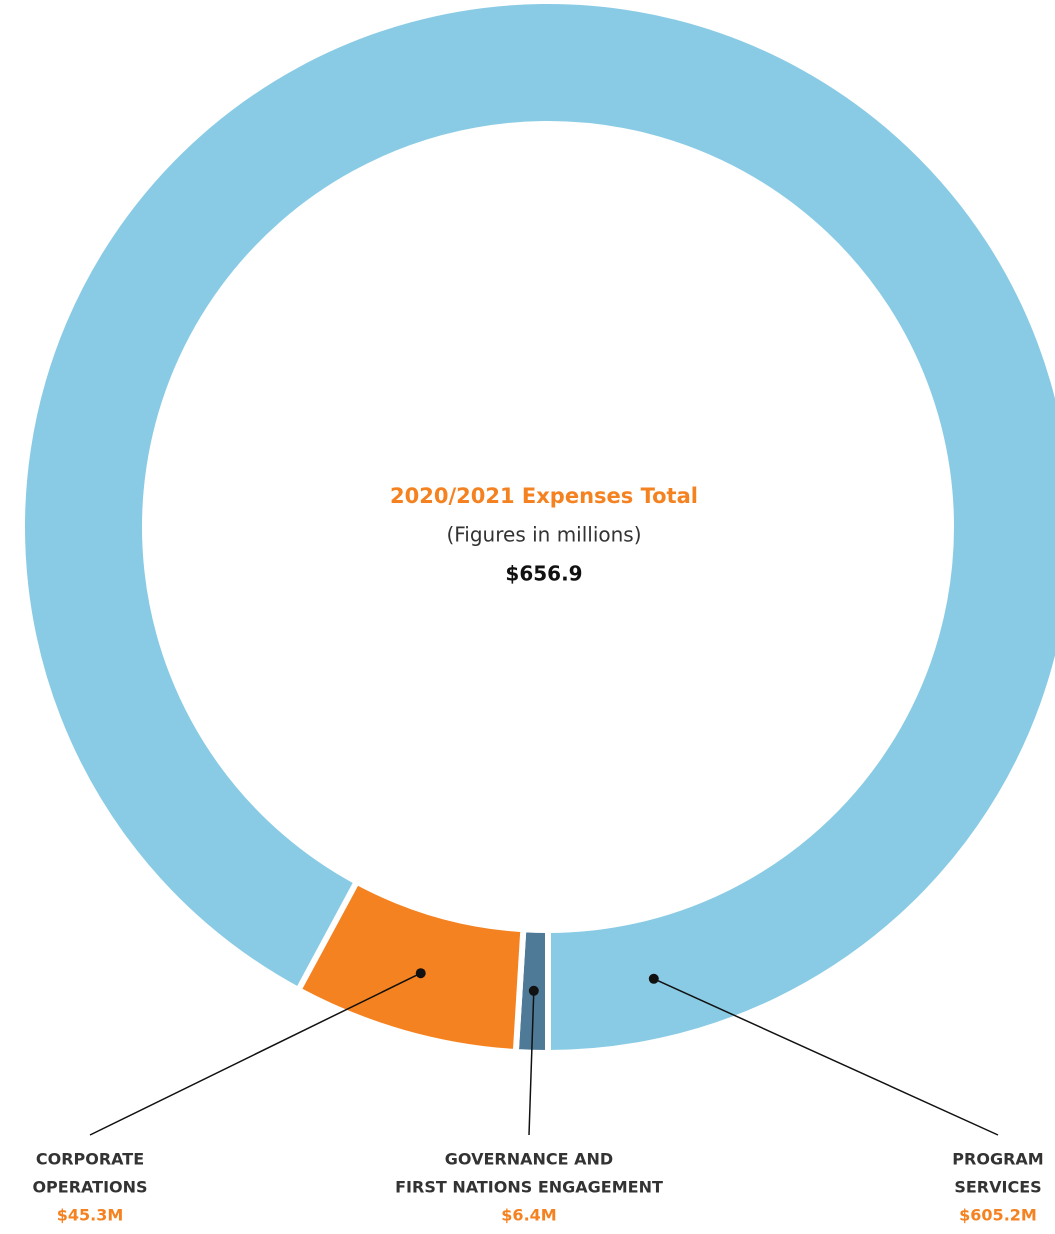 The width and height of the screenshot is (1055, 1234). Describe the element at coordinates (543, 535) in the screenshot. I see `chart-subtitle: (Figures in millions)` at that location.